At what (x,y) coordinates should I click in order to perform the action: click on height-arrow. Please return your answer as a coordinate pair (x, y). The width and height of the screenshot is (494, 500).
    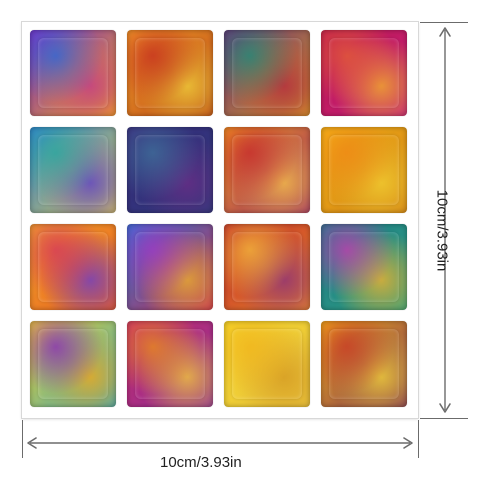
    Looking at the image, I should click on (445, 220).